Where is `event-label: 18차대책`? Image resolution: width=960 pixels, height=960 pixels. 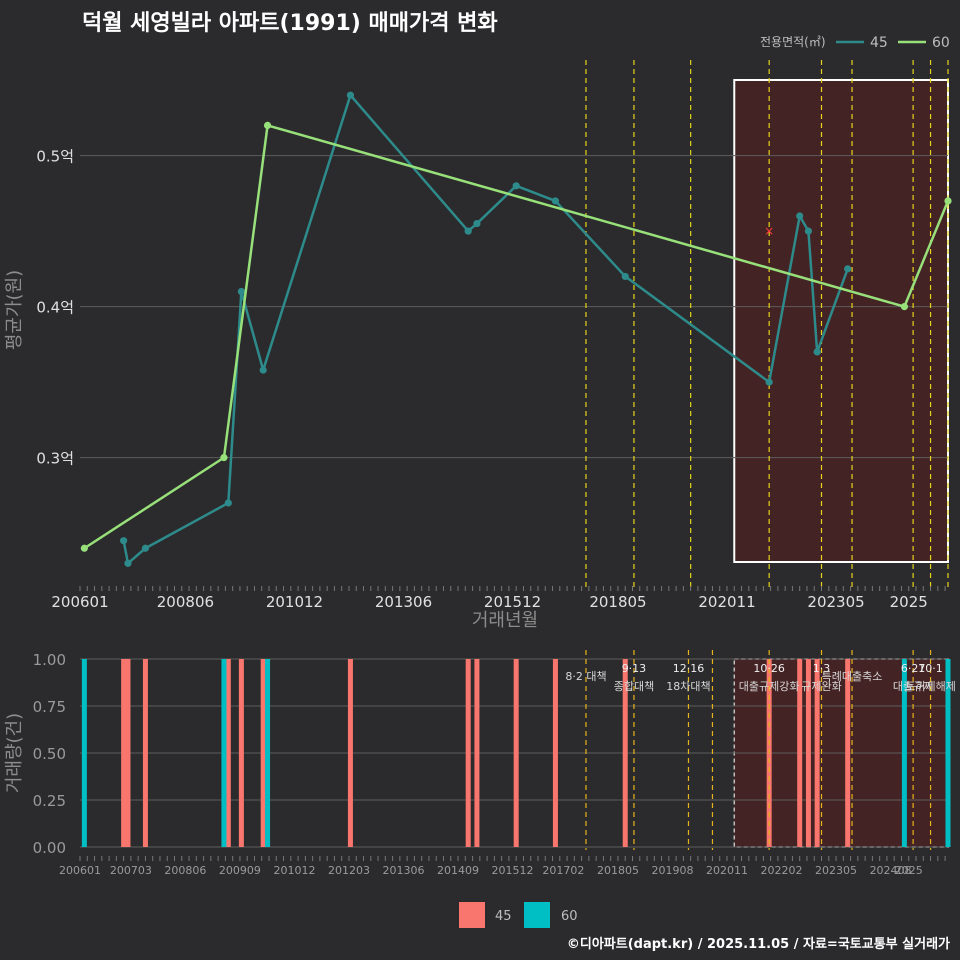 event-label: 18차대책 is located at coordinates (688, 686).